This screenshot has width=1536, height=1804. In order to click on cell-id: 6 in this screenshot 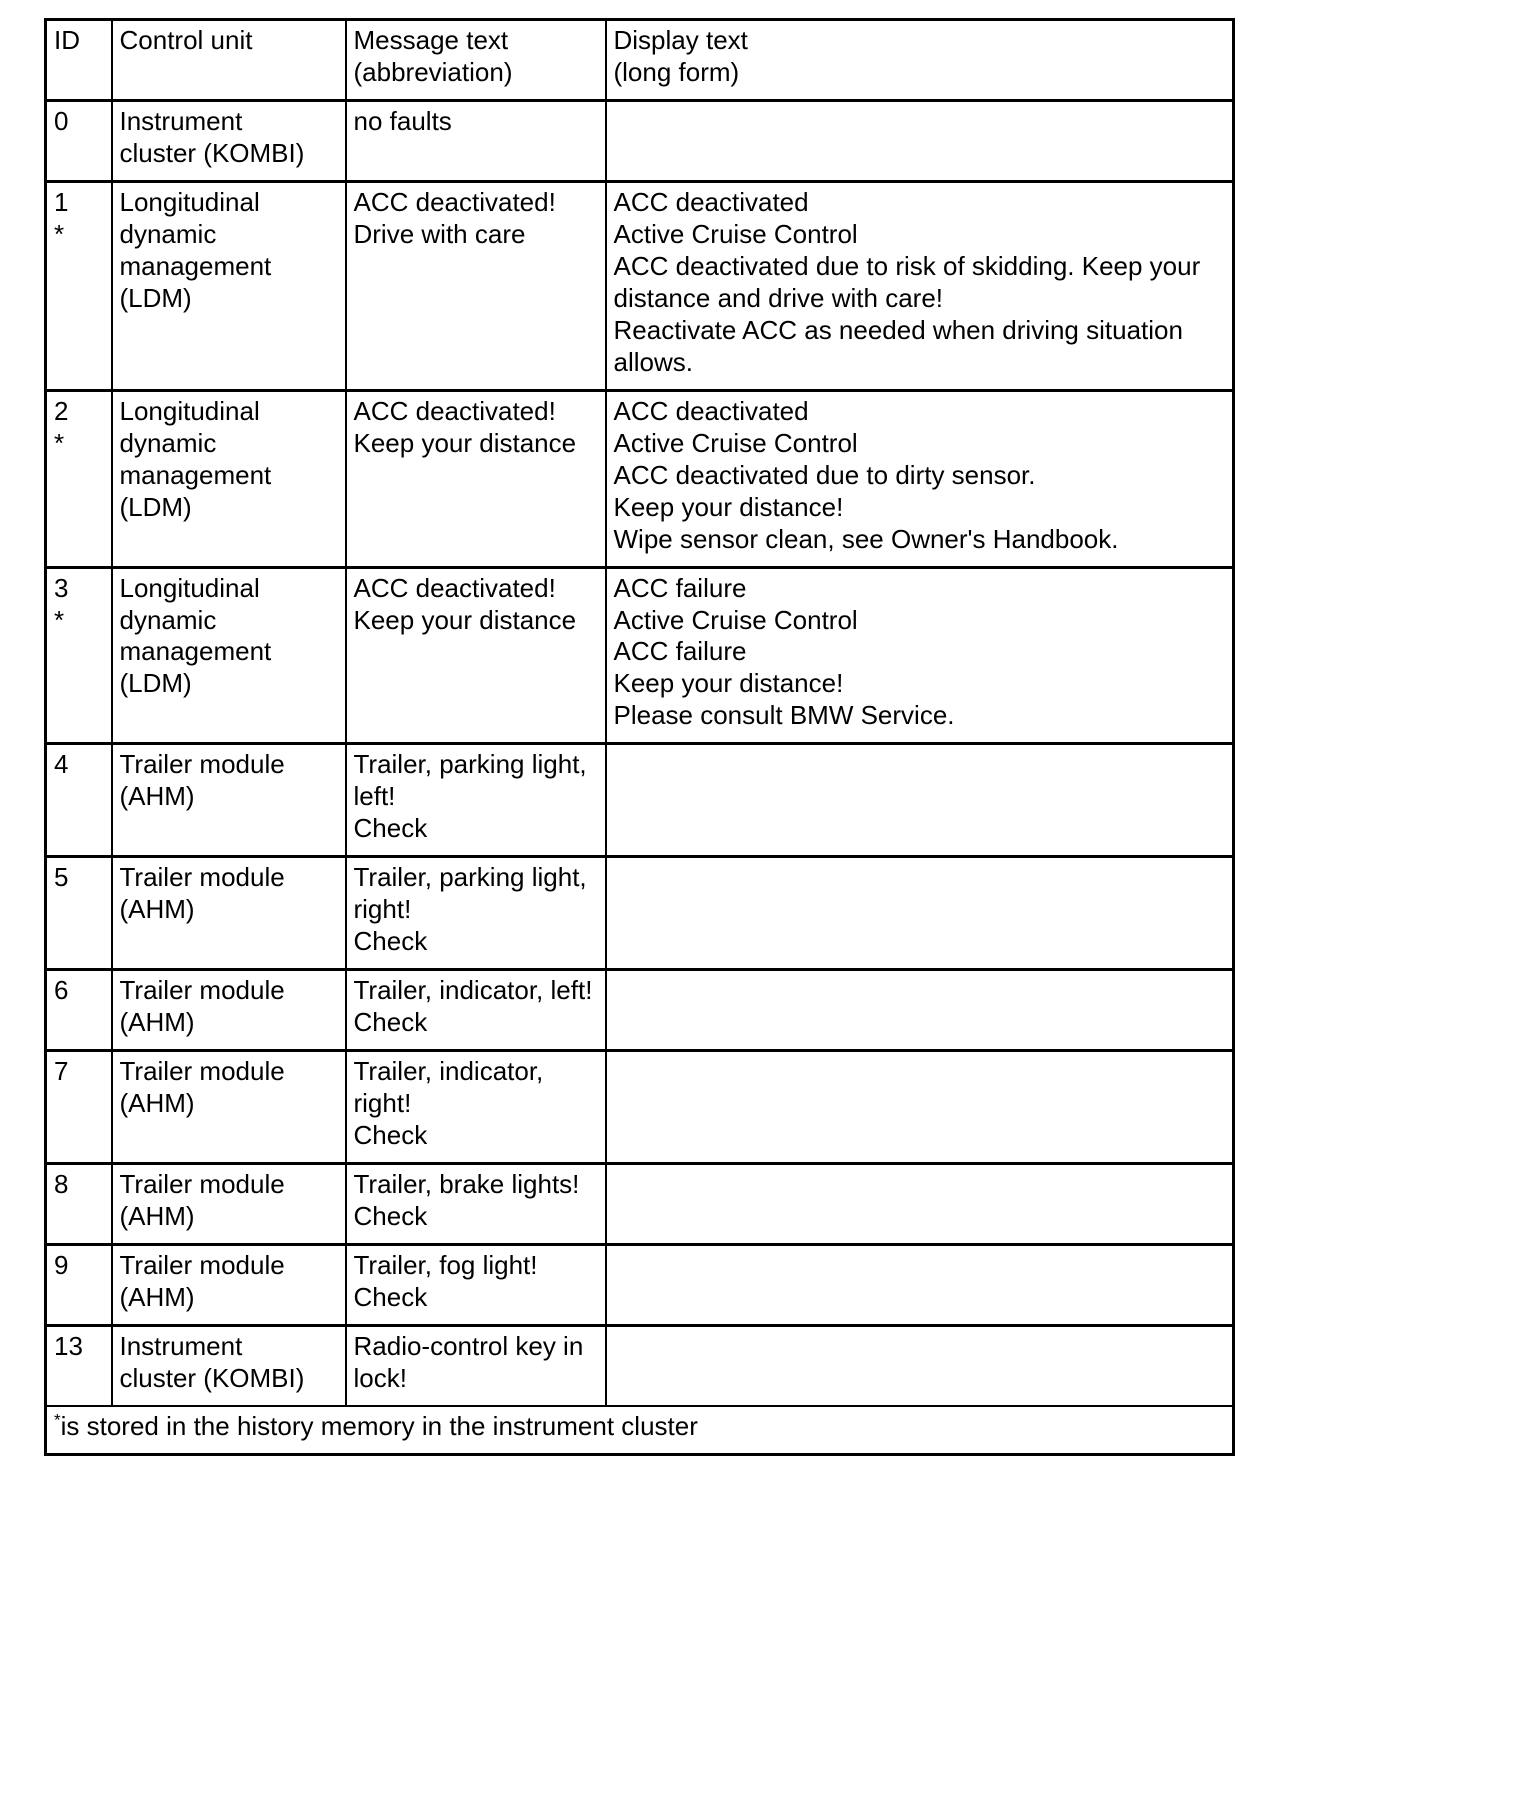, I will do `click(78, 1010)`.